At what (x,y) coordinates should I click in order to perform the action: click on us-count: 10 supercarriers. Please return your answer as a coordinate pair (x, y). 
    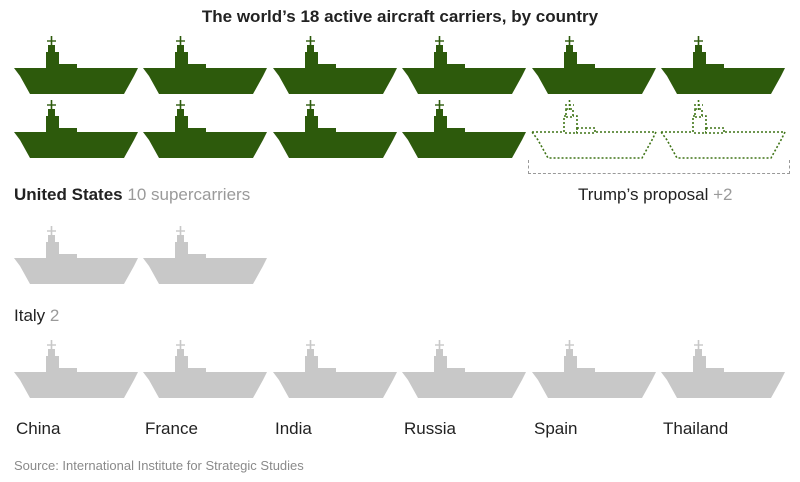
    Looking at the image, I should click on (189, 194).